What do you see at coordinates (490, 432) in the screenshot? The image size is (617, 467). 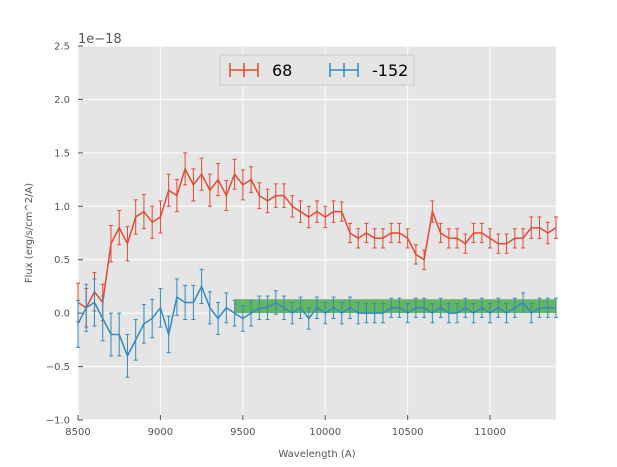 I see `x-tick-label: 11000` at bounding box center [490, 432].